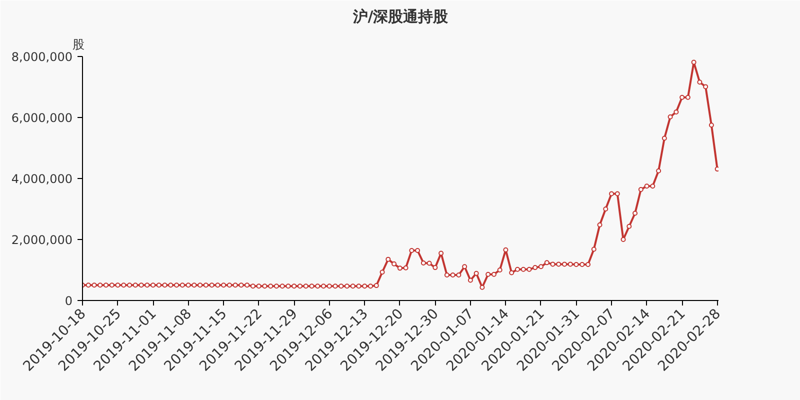 This screenshot has height=400, width=800. What do you see at coordinates (42, 57) in the screenshot?
I see `y-tick-label: 8,000,000` at bounding box center [42, 57].